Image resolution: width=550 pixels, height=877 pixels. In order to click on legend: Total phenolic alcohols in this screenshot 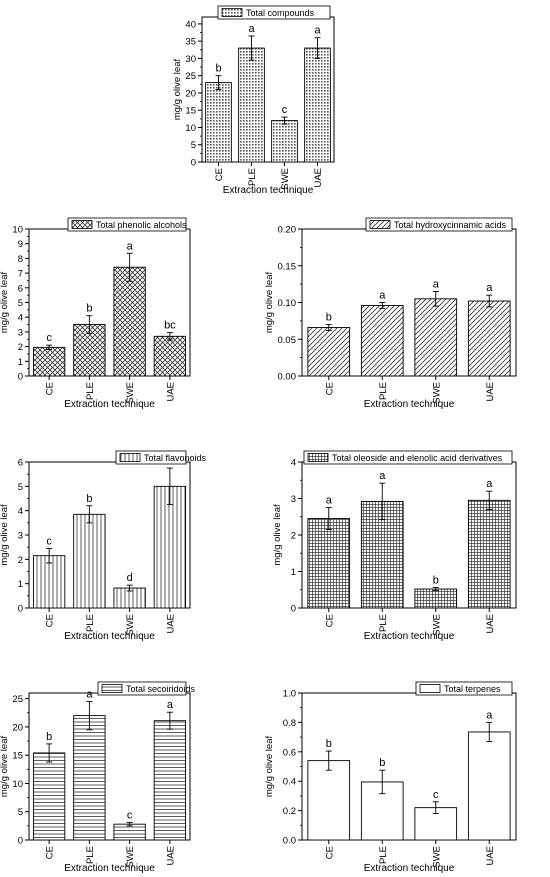, I will do `click(127, 224)`.